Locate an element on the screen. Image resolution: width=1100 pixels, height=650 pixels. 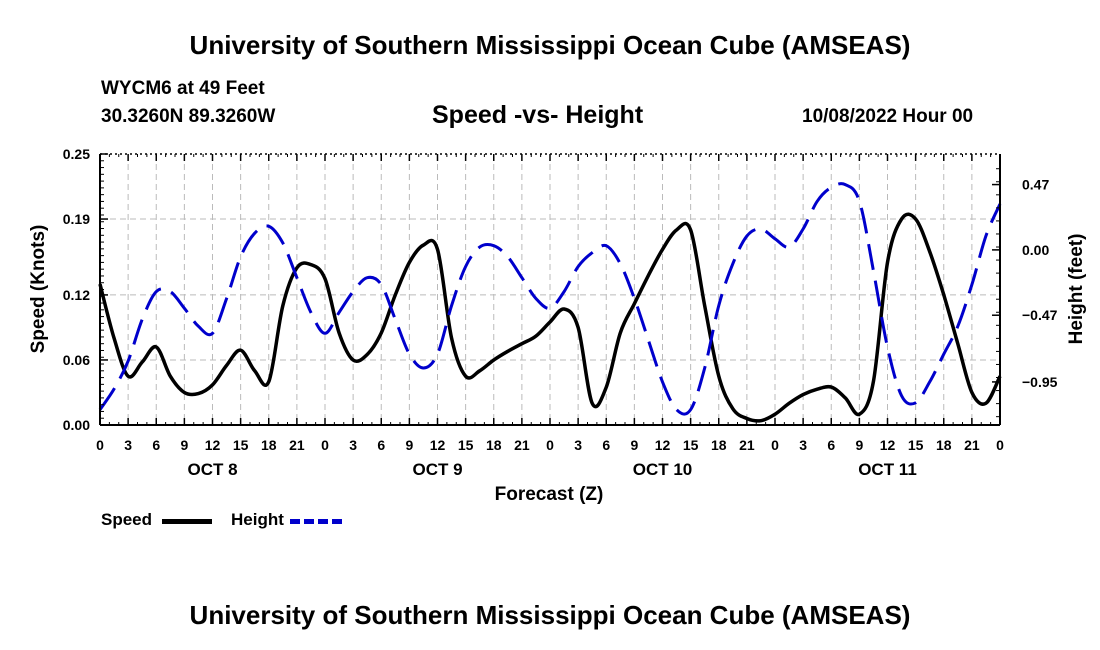
x-axis-label: Forecast (Z) is located at coordinates (549, 494).